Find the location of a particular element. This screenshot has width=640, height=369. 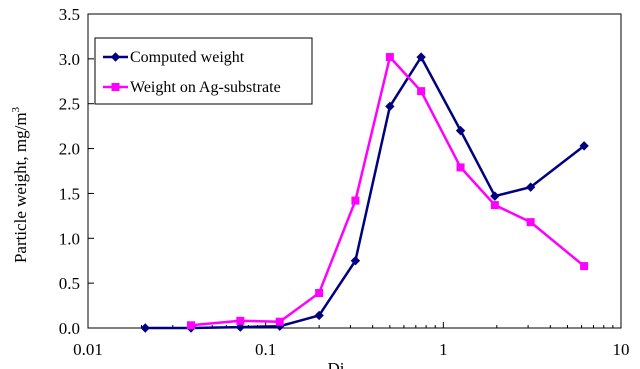

legend: Computed weight Weight on Ag-substrate is located at coordinates (203, 71).